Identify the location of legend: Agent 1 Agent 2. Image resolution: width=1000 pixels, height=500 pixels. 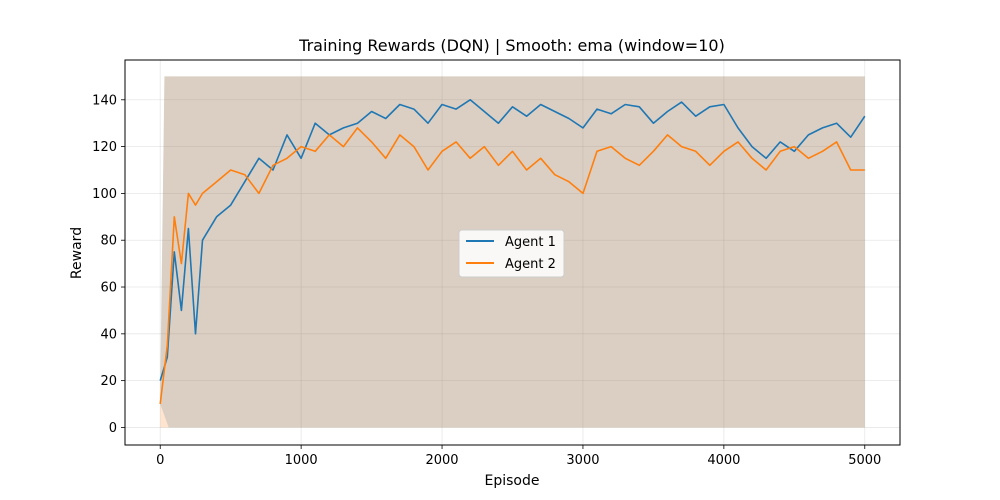
(511, 253).